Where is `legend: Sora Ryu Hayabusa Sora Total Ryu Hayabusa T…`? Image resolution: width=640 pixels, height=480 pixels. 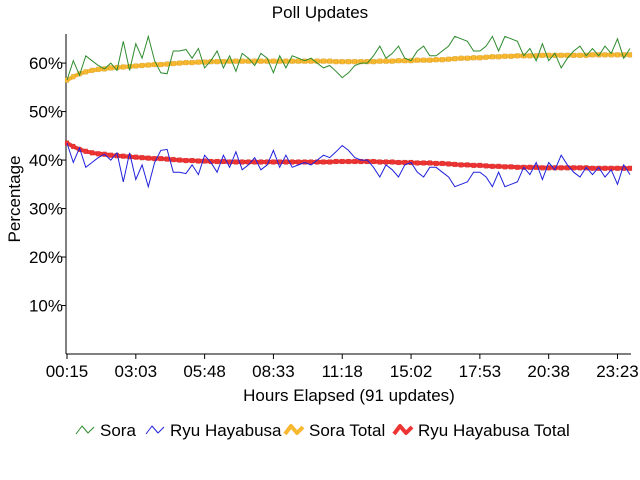
legend: Sora Ryu Hayabusa Sora Total Ryu Hayabusa T… is located at coordinates (322, 430).